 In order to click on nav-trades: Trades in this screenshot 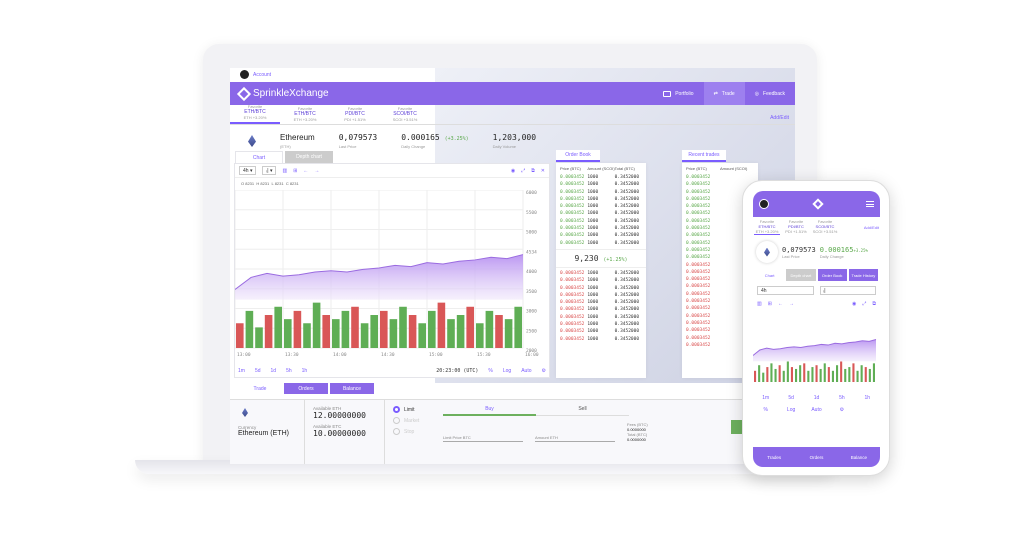, I will do `click(774, 457)`.